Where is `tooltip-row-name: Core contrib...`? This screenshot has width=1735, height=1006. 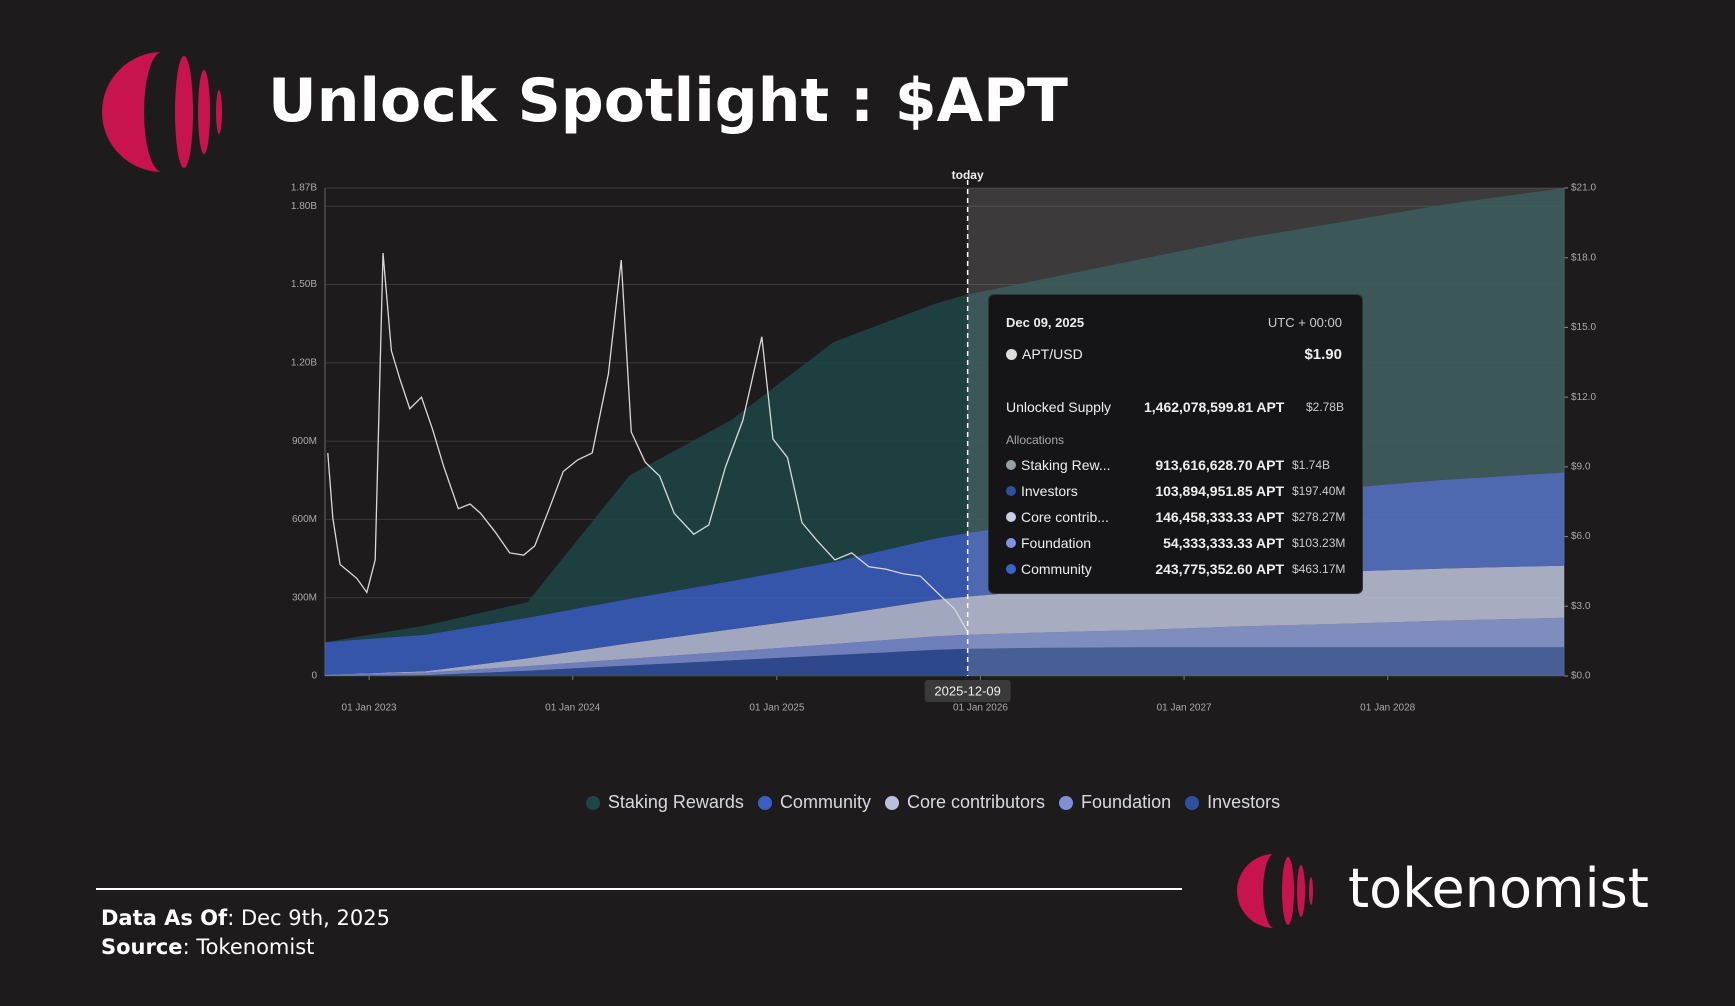 tooltip-row-name: Core contrib... is located at coordinates (1065, 517).